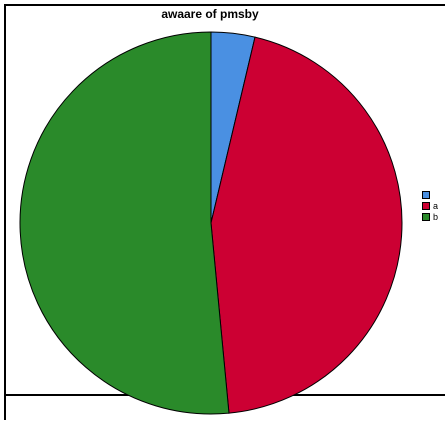 The image size is (448, 424). I want to click on legend-label-b: b, so click(436, 216).